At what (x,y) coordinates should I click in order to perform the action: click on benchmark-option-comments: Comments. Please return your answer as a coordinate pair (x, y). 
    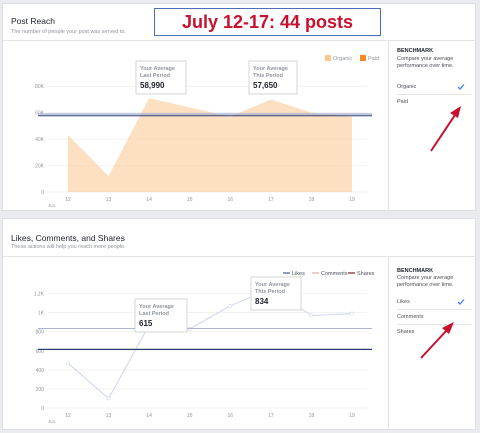
    Looking at the image, I should click on (433, 317).